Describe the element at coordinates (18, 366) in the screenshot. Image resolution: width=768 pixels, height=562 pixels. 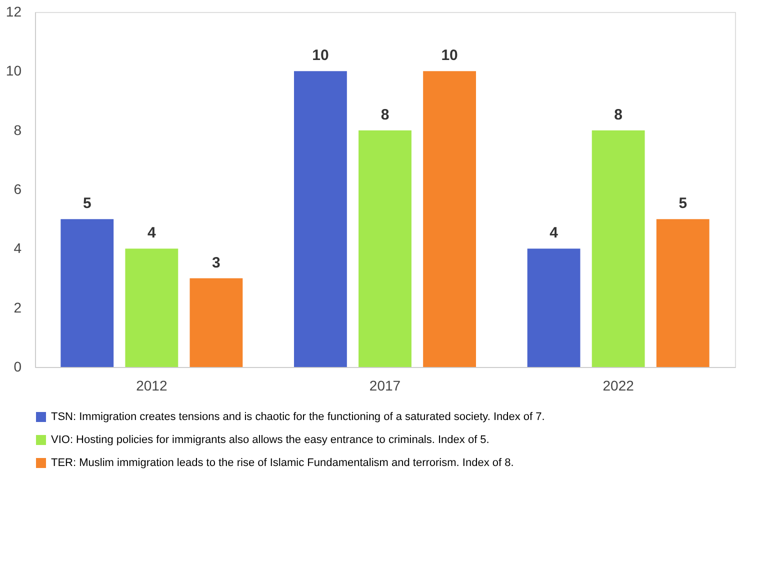
I see `y-tick-label: 0` at that location.